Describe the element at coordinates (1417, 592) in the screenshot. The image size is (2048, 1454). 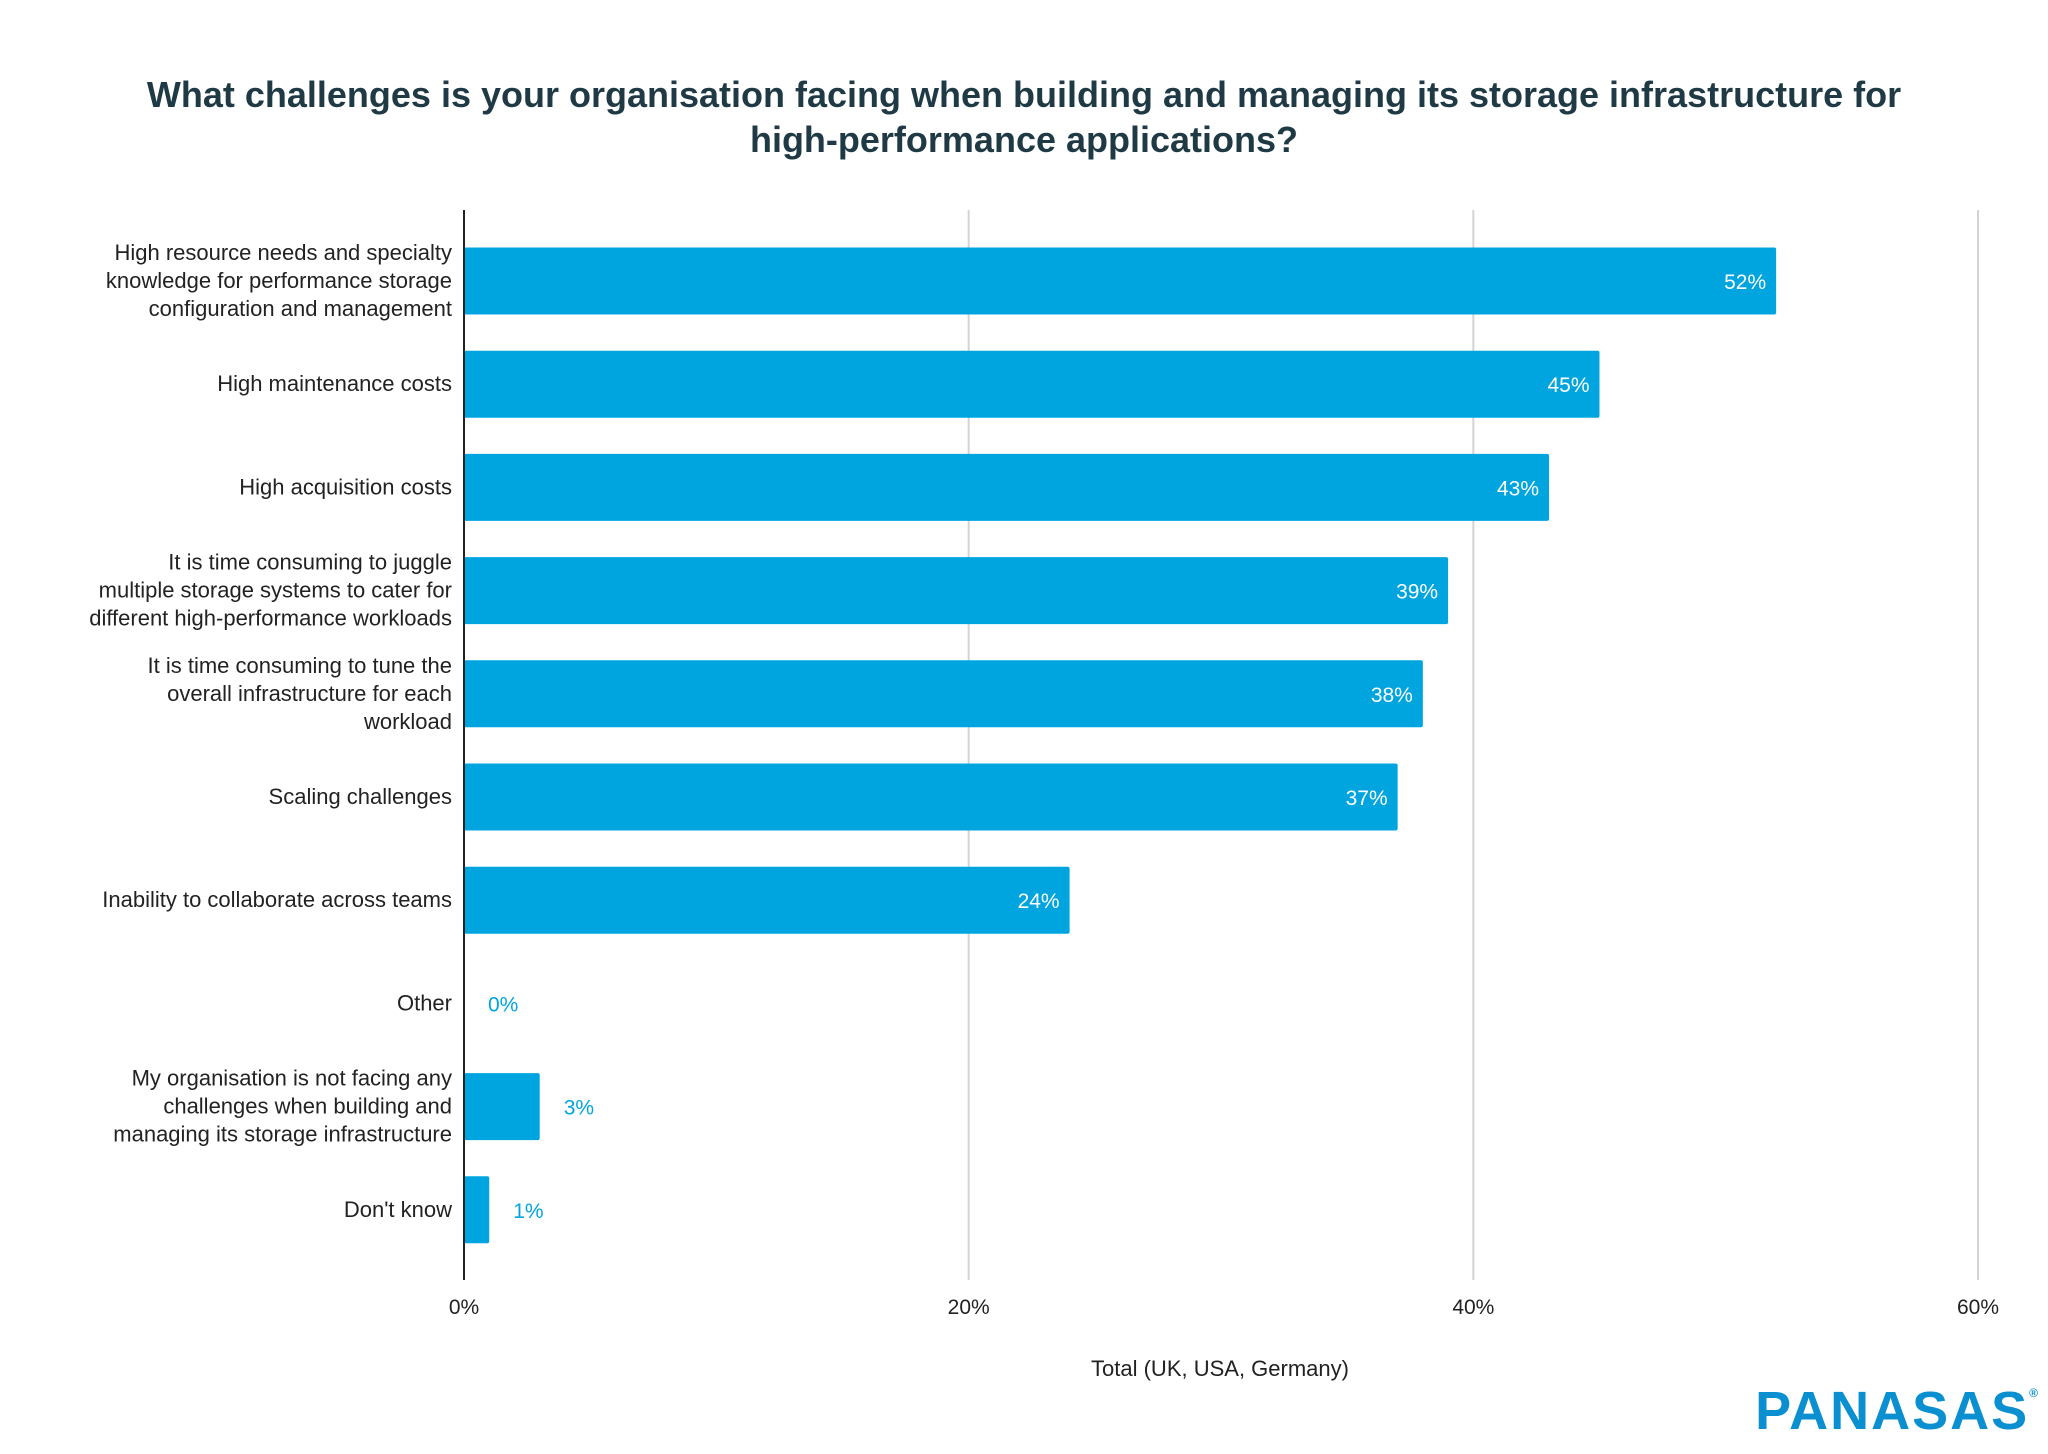
I see `data-label: 39%` at that location.